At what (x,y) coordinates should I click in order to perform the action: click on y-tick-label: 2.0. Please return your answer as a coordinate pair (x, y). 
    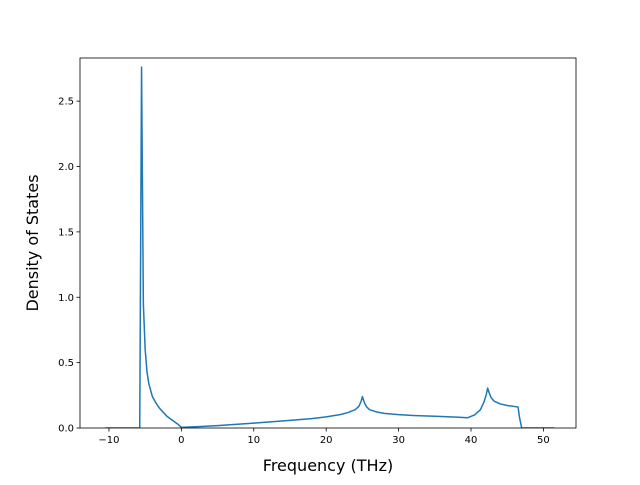
    Looking at the image, I should click on (66, 167).